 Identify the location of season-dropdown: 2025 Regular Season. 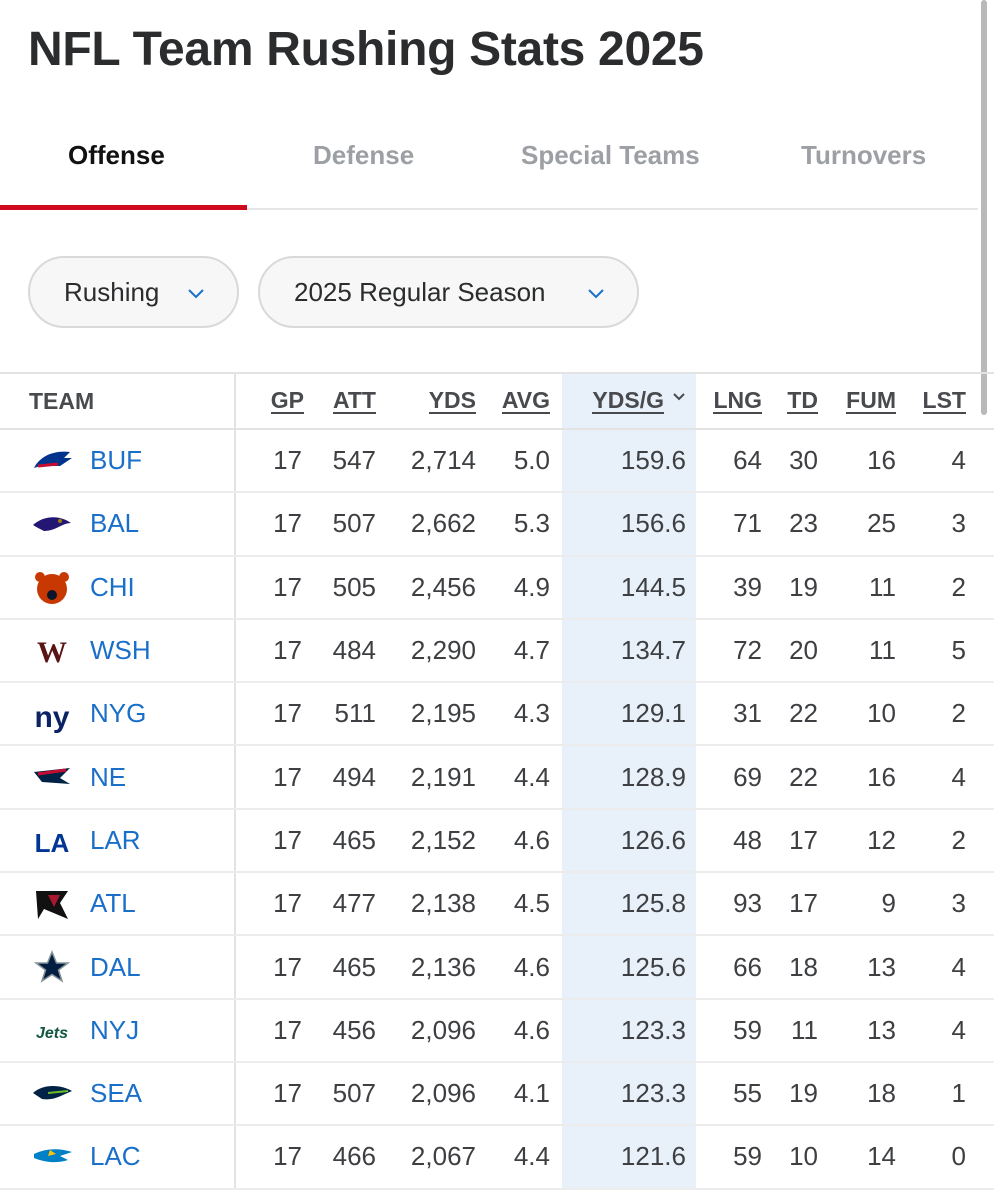
(448, 292).